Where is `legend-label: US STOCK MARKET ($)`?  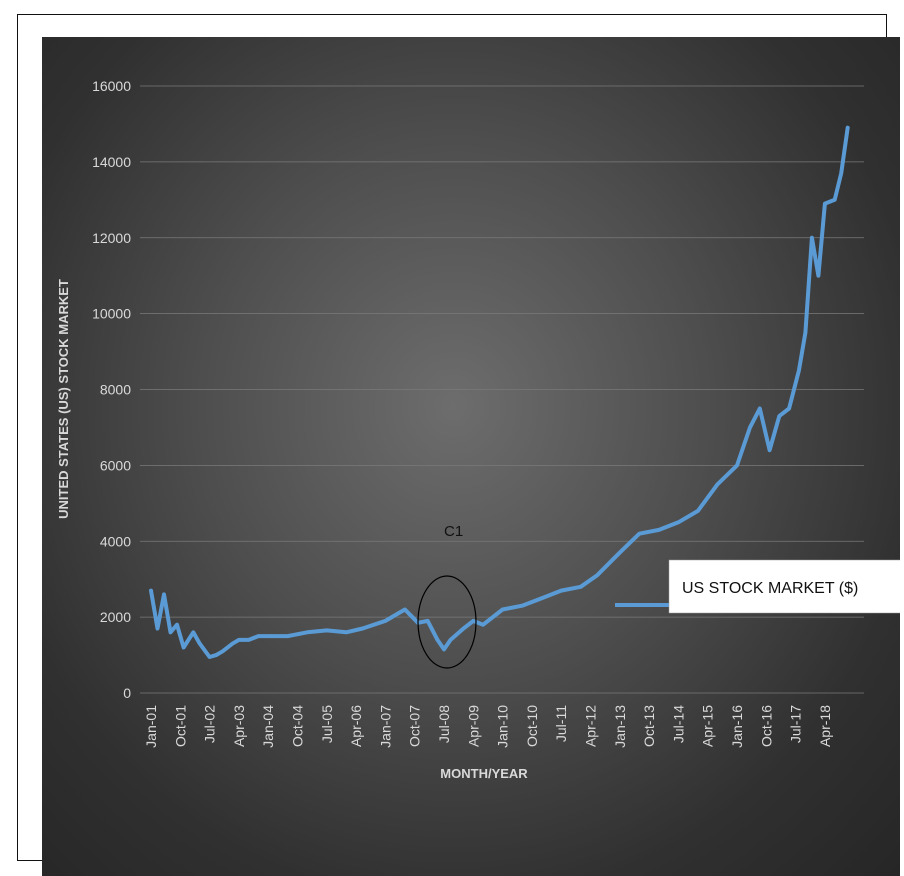
legend-label: US STOCK MARKET ($) is located at coordinates (770, 588).